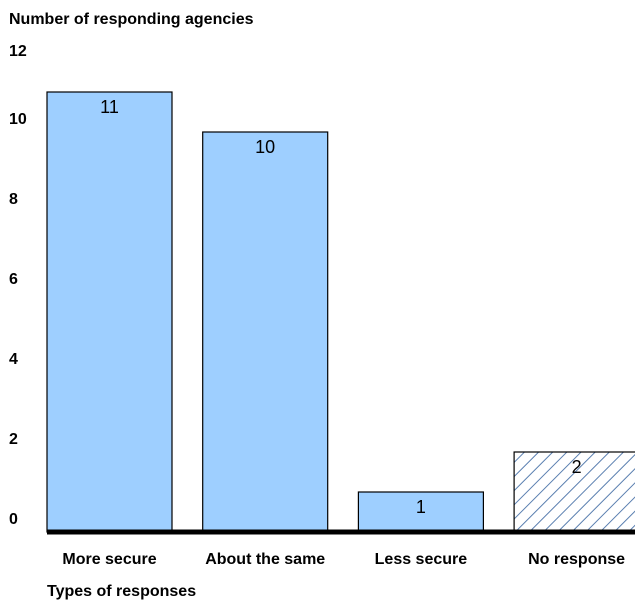 The image size is (635, 601). Describe the element at coordinates (13, 439) in the screenshot. I see `y-tick-label: 2` at that location.